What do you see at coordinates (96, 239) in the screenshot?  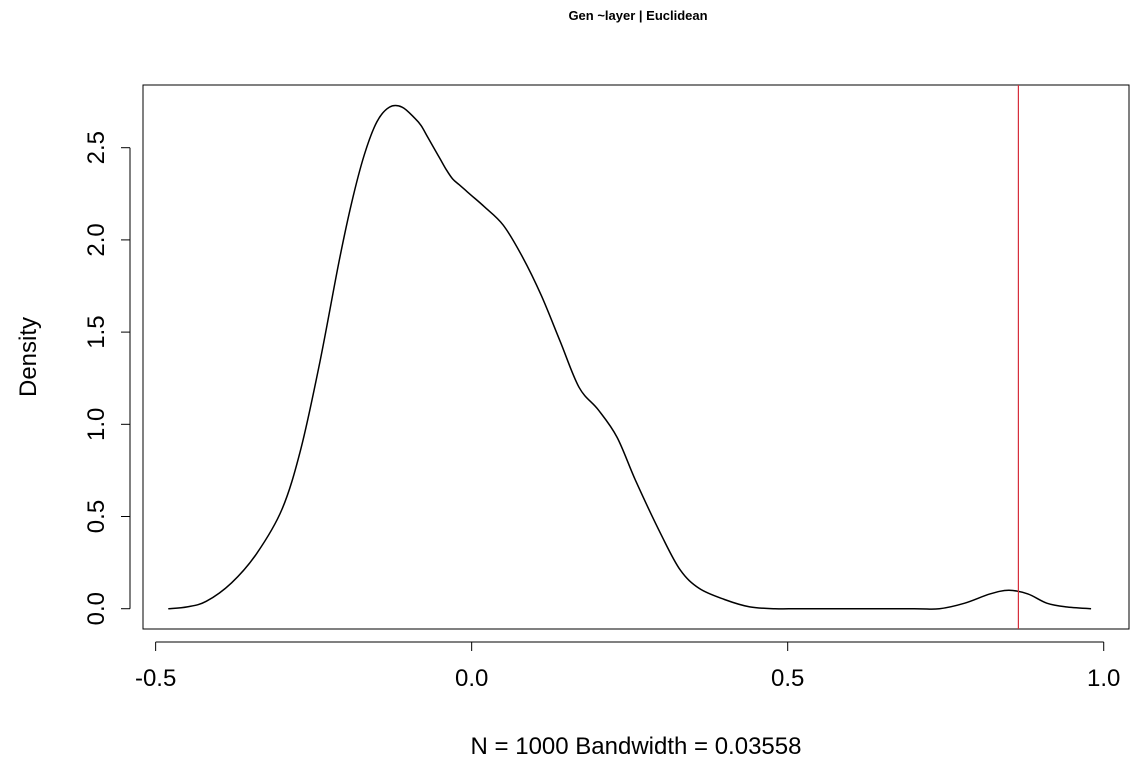 I see `y-tick-label: 2.0` at bounding box center [96, 239].